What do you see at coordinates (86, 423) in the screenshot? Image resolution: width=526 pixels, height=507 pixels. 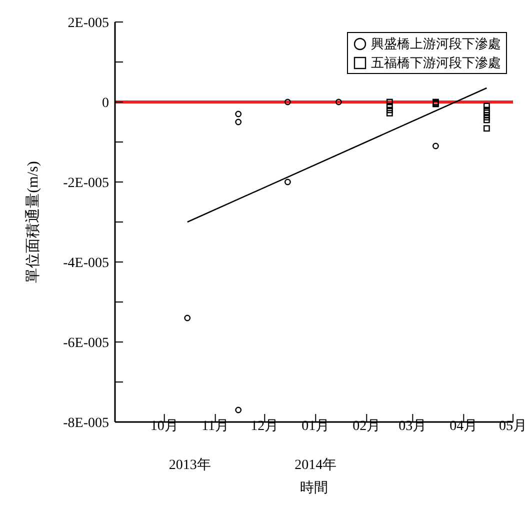 I see `y-tick-label: -8E-005` at bounding box center [86, 423].